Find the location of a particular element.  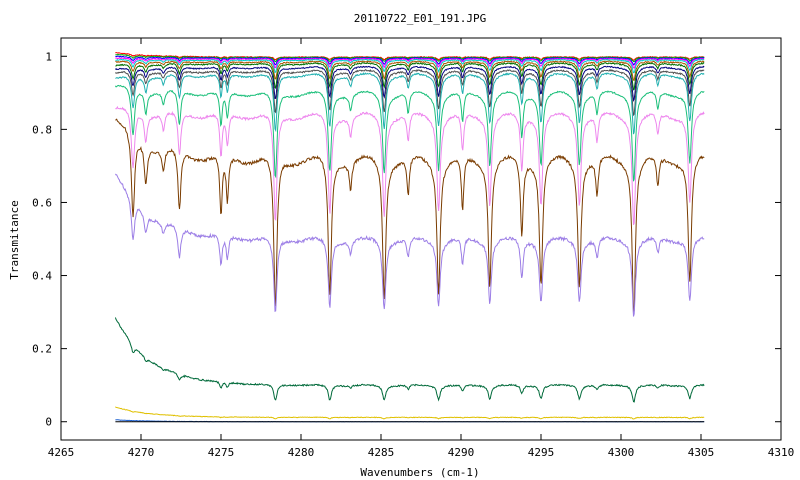

y-tick-label: 1 is located at coordinates (48, 56).